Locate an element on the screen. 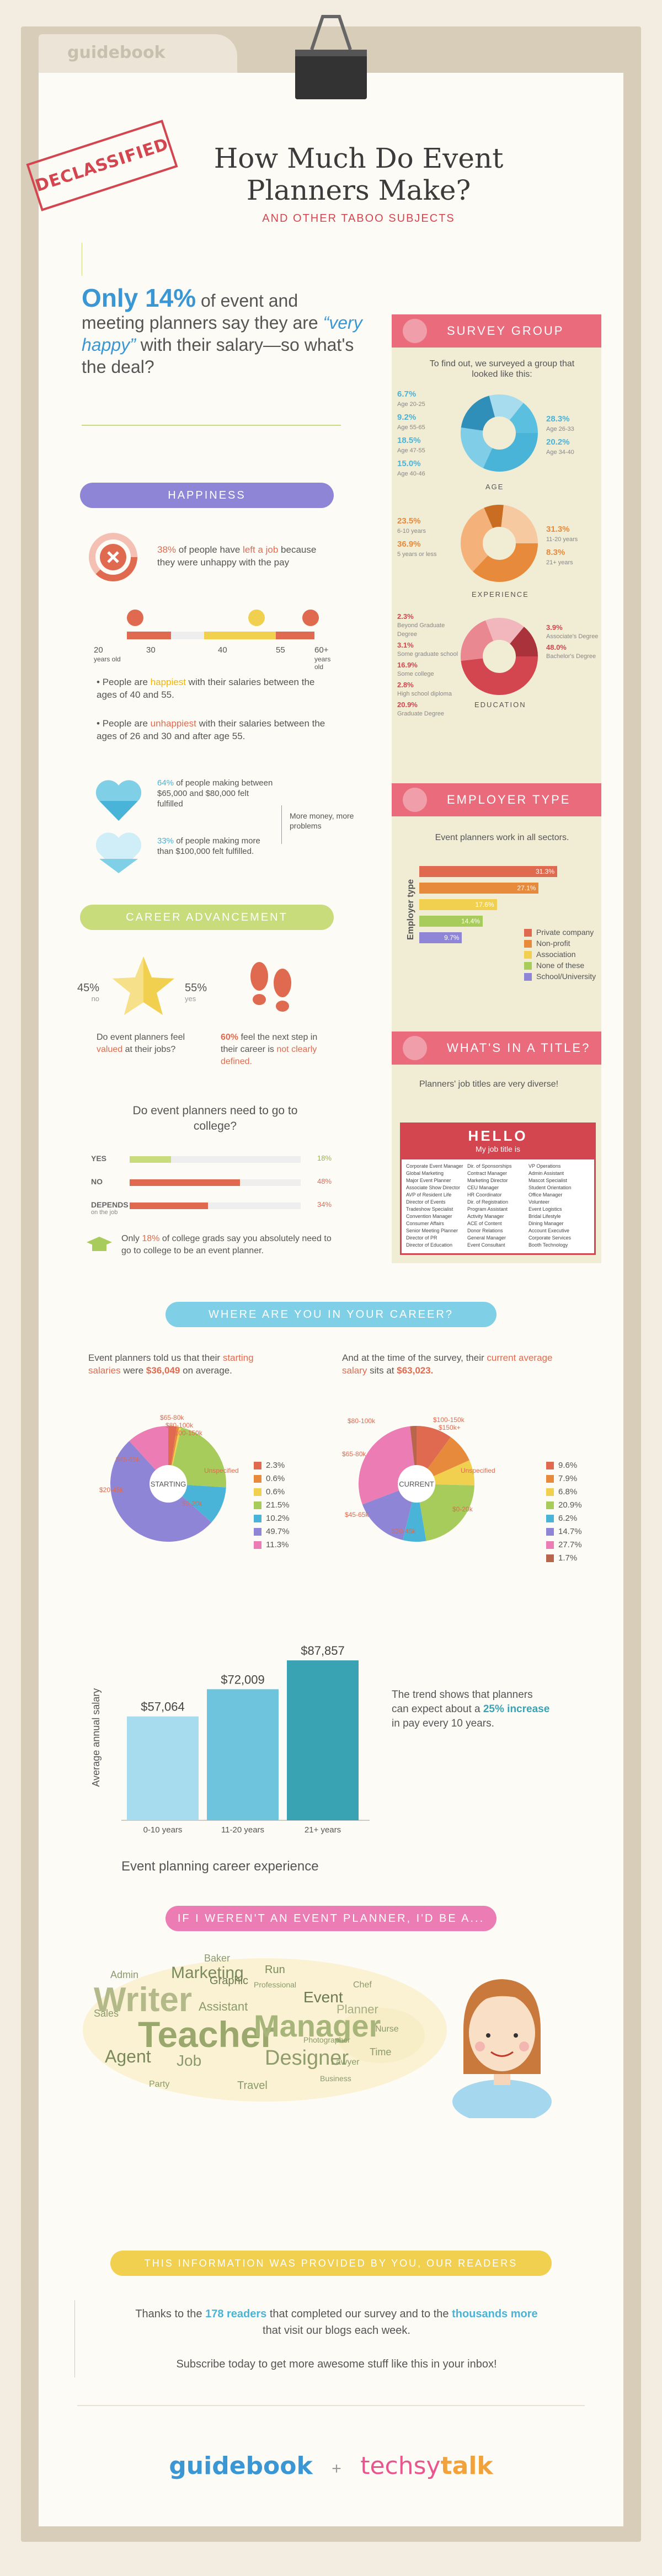  age-left-label: Age 55-65 is located at coordinates (411, 427).